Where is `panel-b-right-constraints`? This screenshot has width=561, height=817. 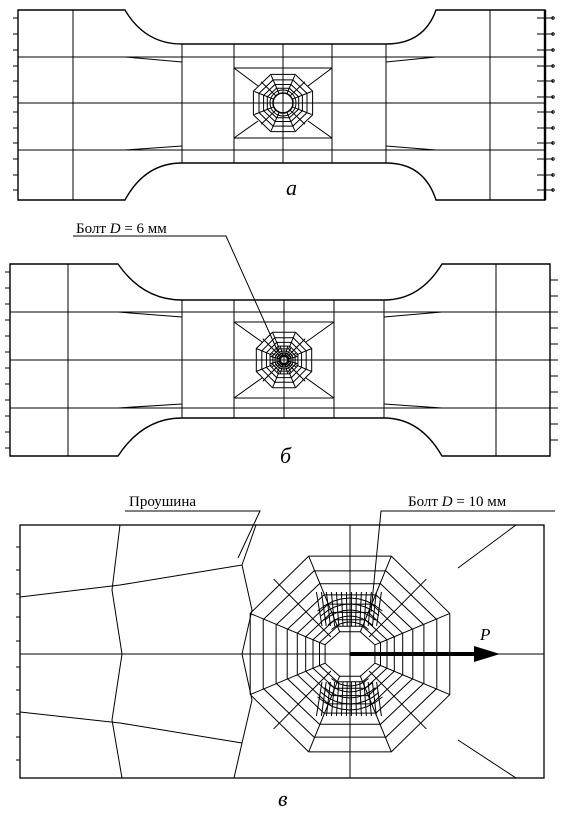
panel-b-right-constraints is located at coordinates (554, 360).